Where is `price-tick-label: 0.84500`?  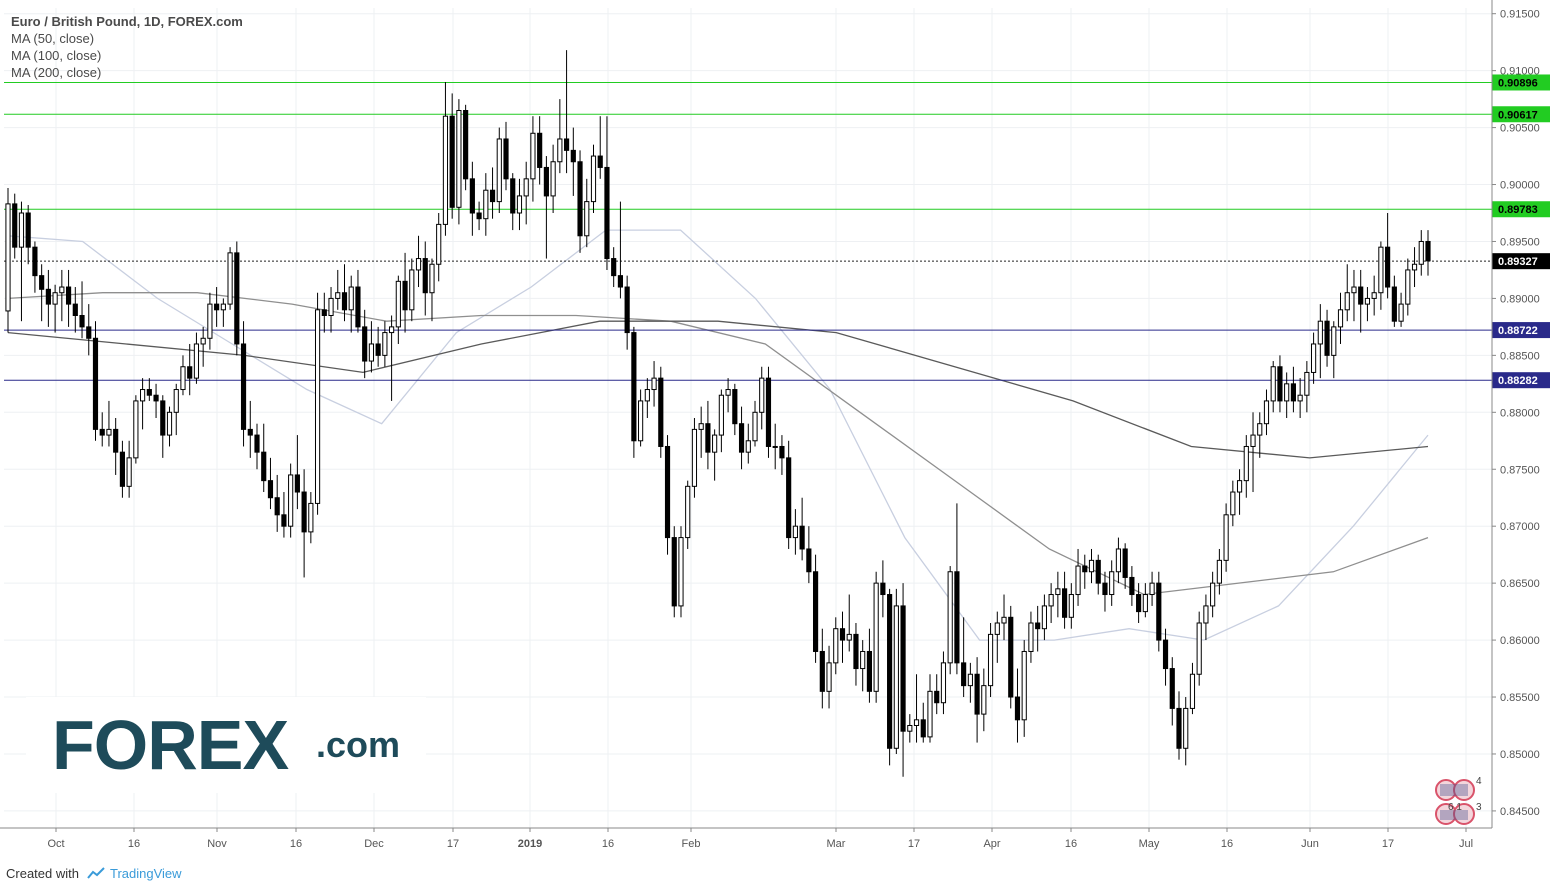
price-tick-label: 0.84500 is located at coordinates (1520, 812).